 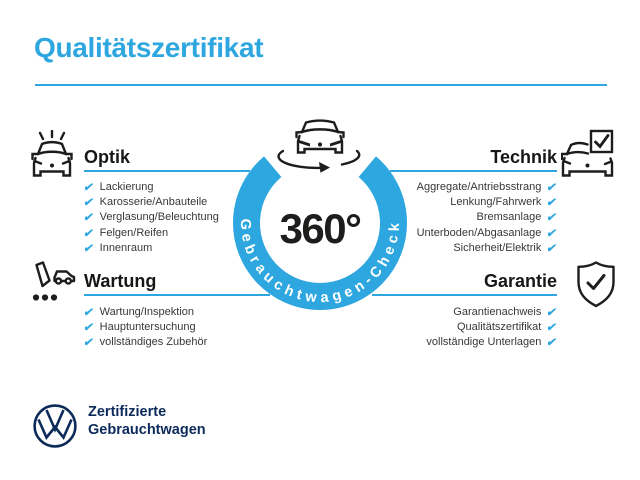 What do you see at coordinates (523, 157) in the screenshot?
I see `section-title-technik: Technik` at bounding box center [523, 157].